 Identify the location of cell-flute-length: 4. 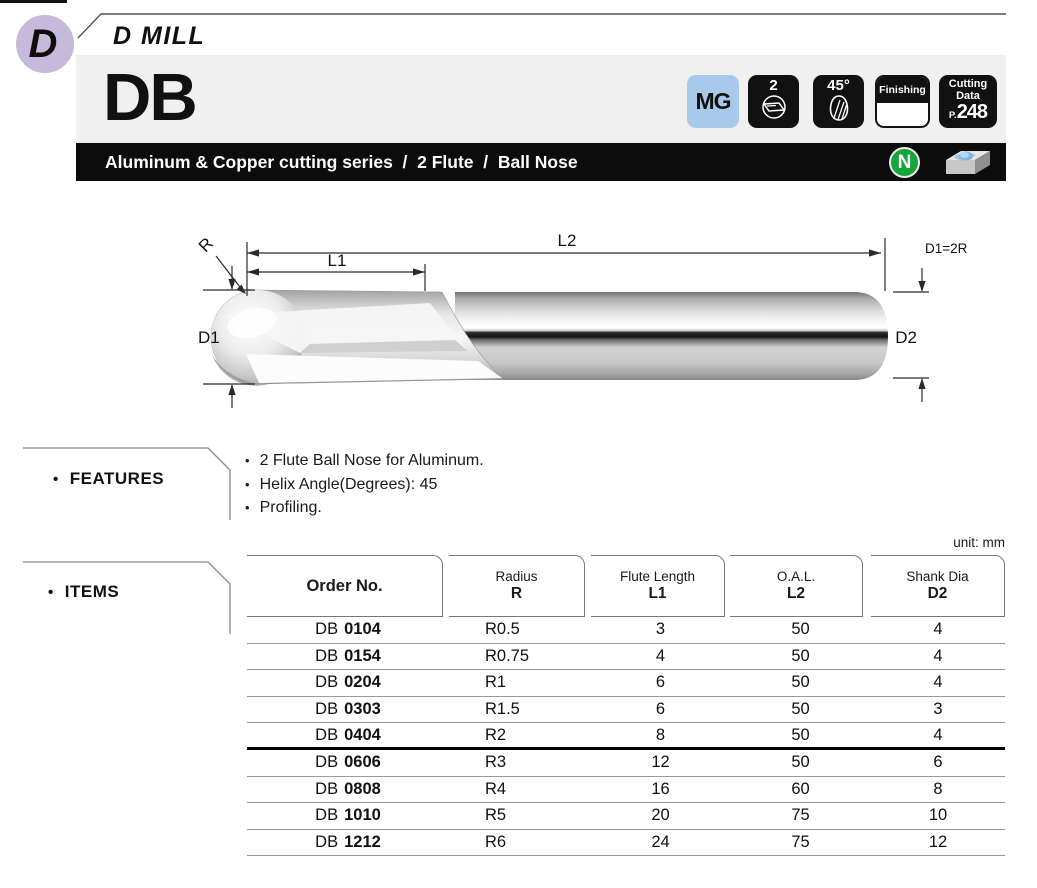
(660, 655).